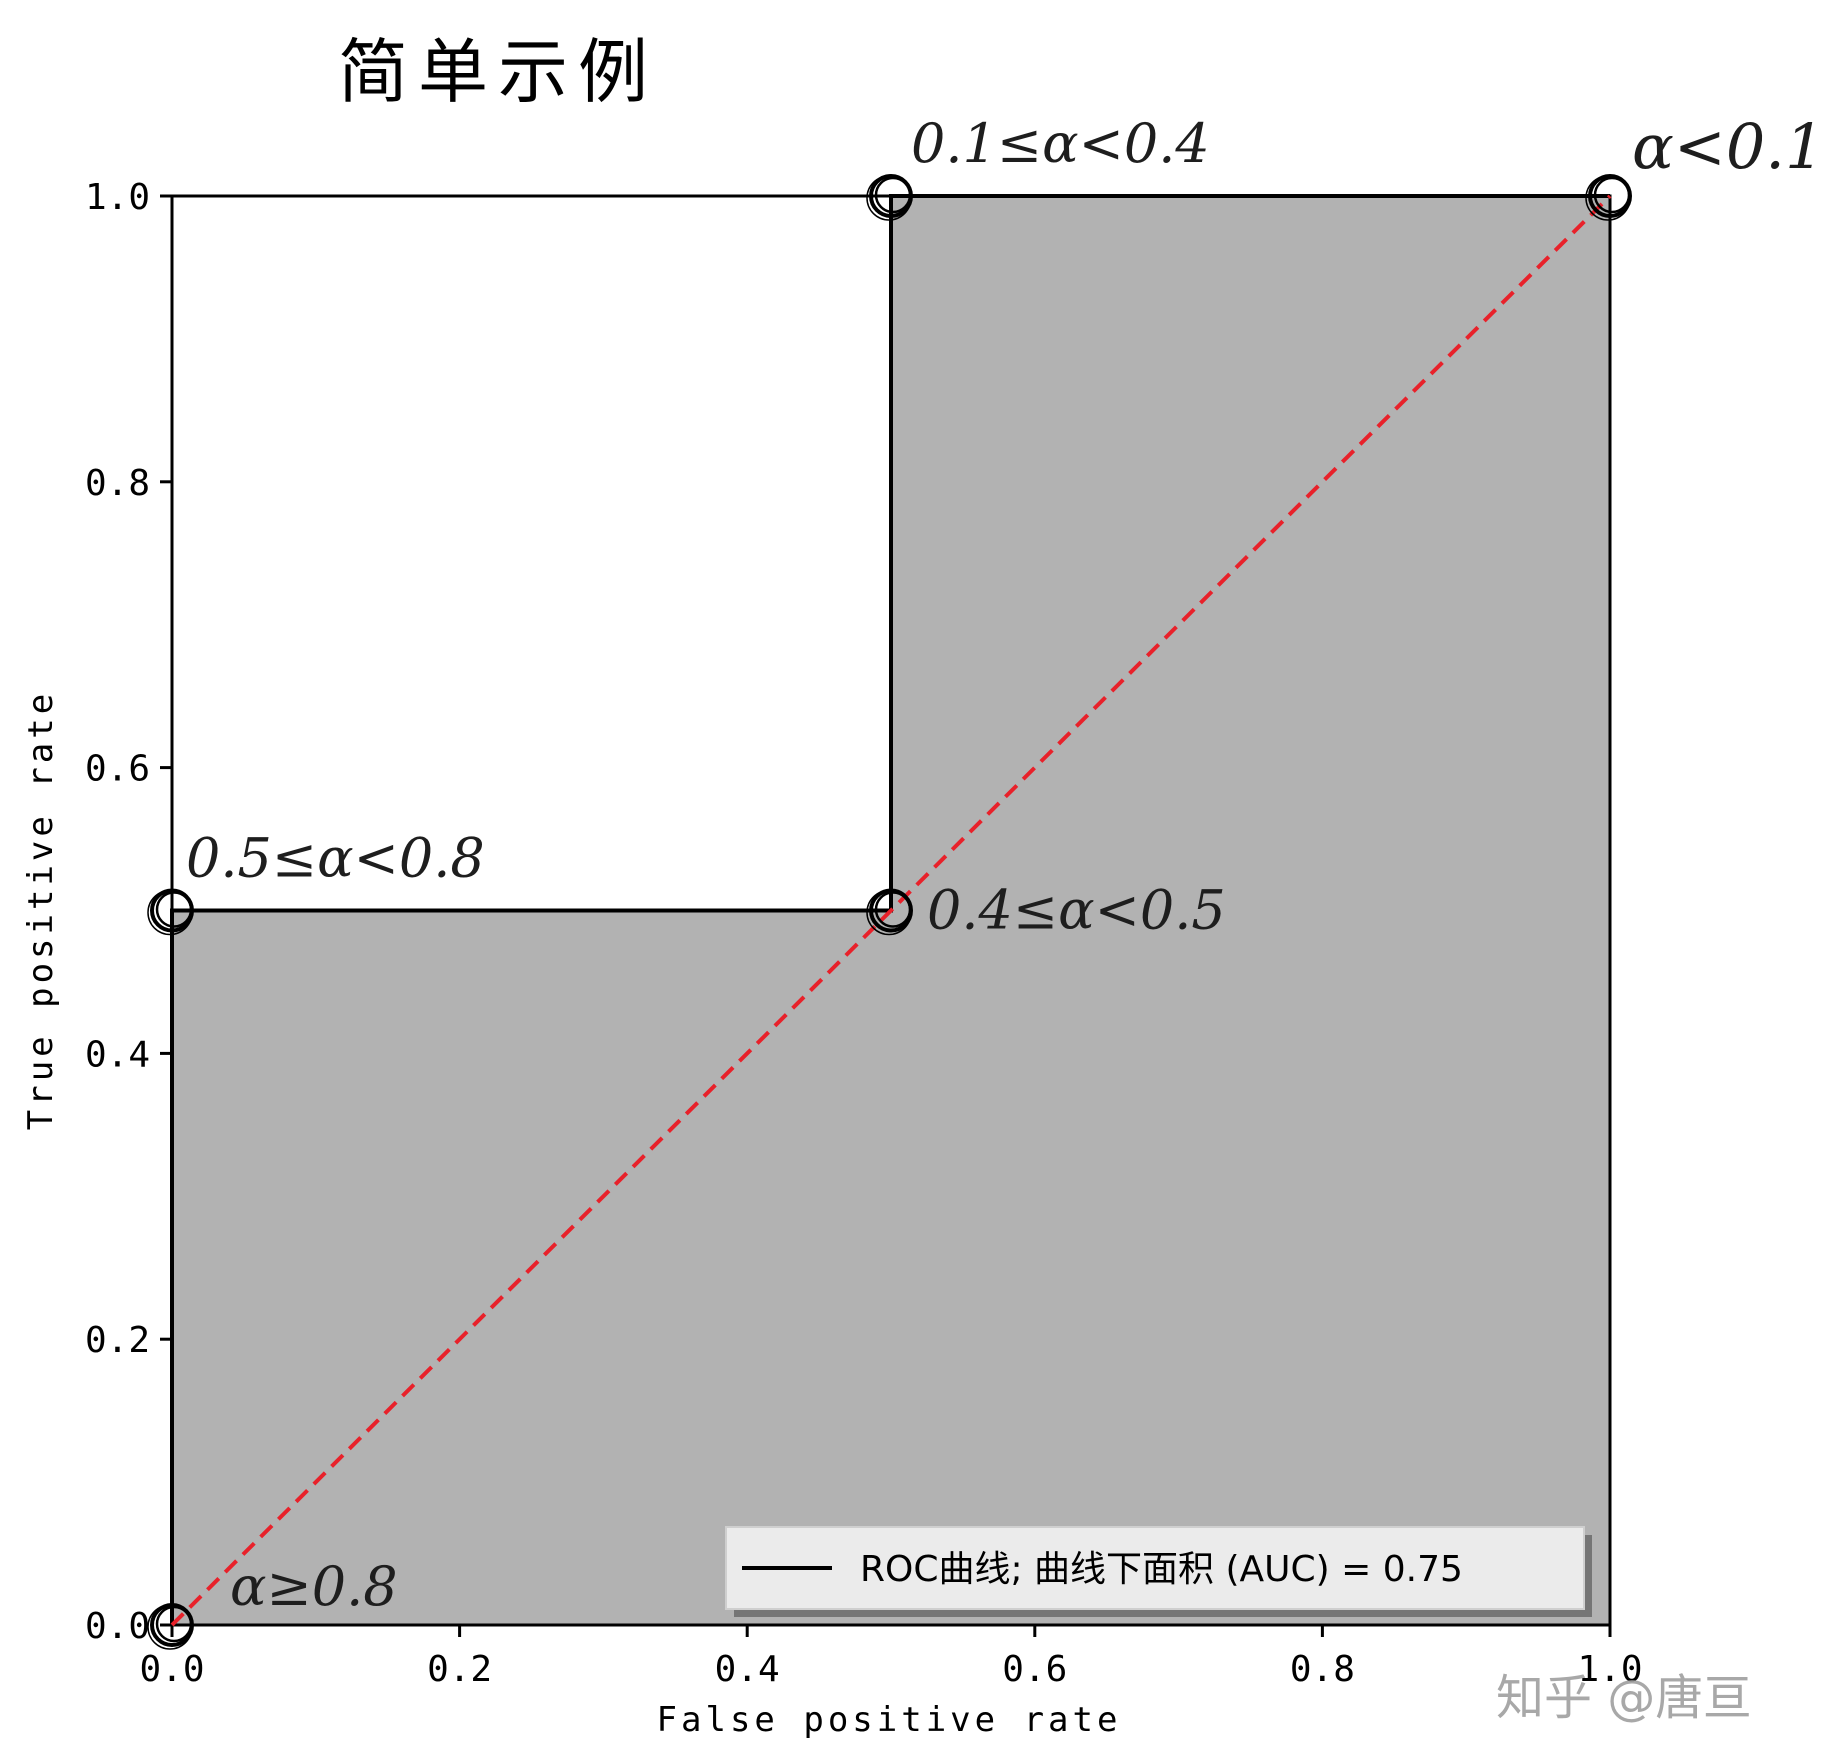  I want to click on x-tick-label: 0.4, so click(747, 1669).